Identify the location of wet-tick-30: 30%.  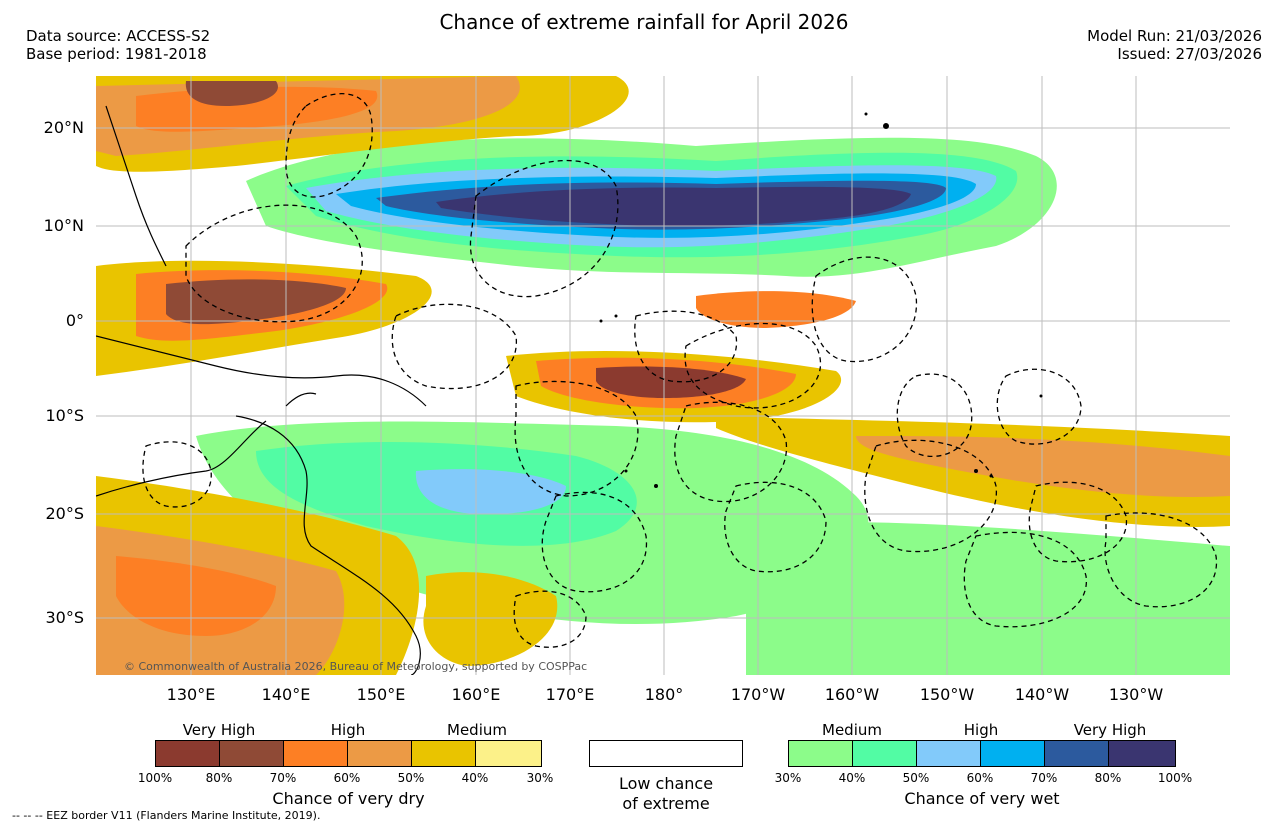
(788, 778).